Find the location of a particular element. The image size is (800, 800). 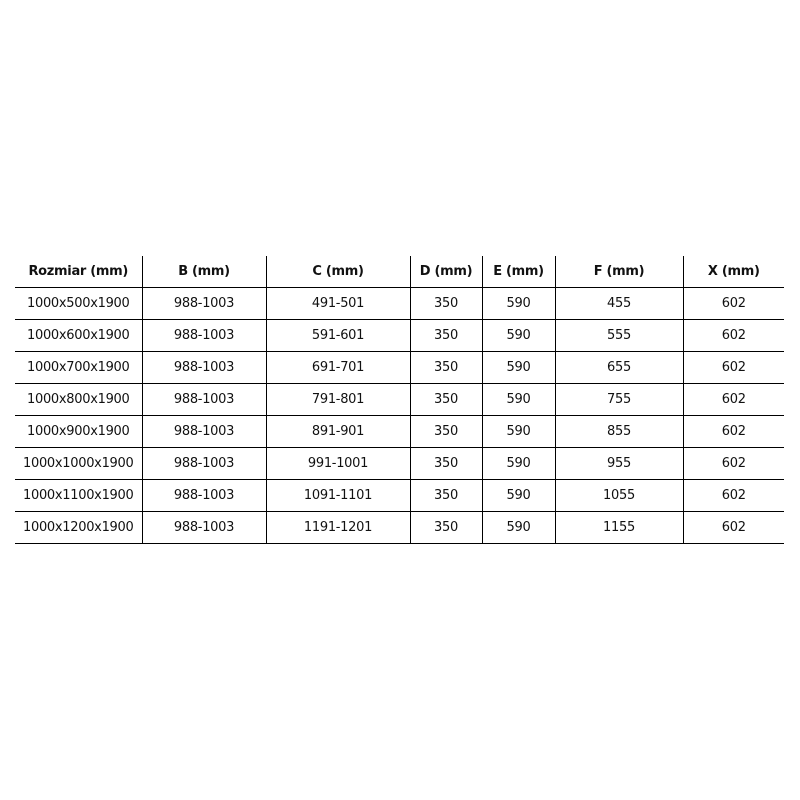

table-cell: 1000x1100x1900 is located at coordinates (78, 495).